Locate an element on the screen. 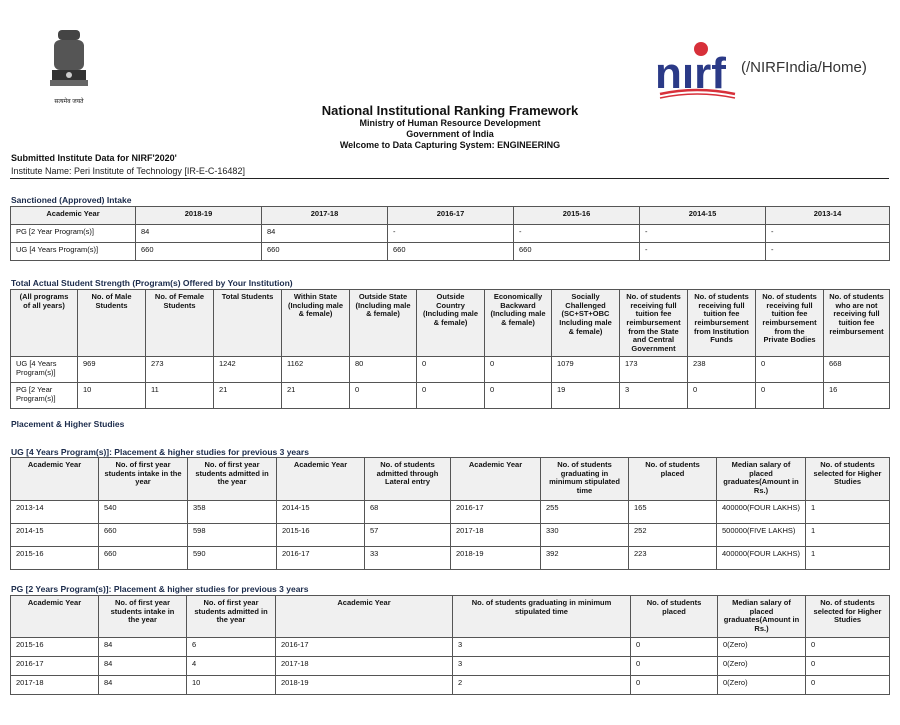 The width and height of the screenshot is (900, 725). table-cell: PG [2 Year Program(s)] is located at coordinates (44, 396).